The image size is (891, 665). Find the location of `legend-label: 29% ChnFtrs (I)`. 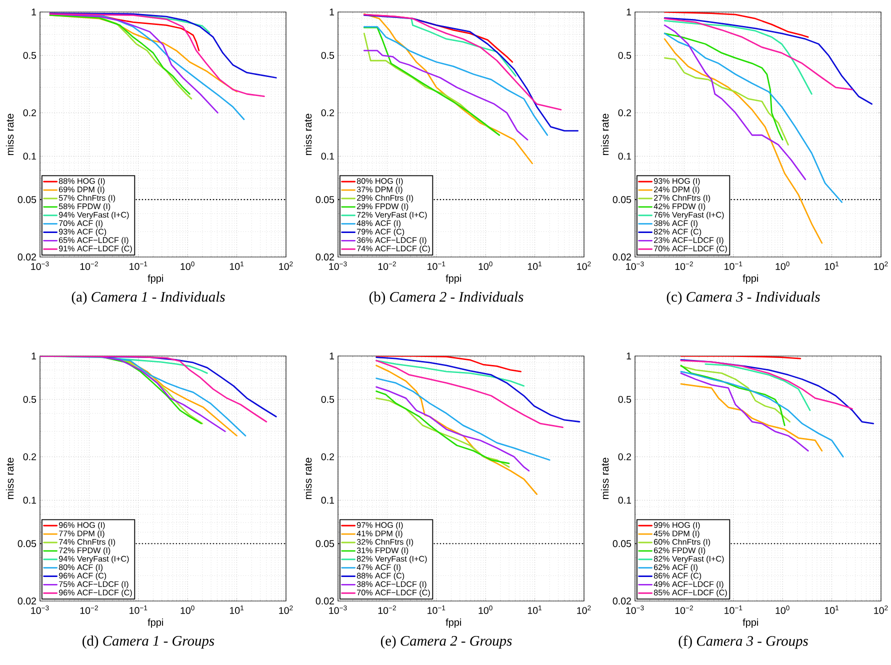

legend-label: 29% ChnFtrs (I) is located at coordinates (385, 198).